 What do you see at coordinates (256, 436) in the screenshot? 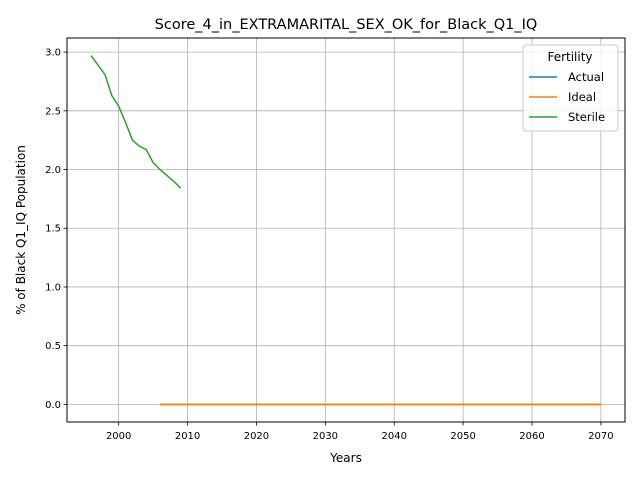
I see `x-tick-label: 2020` at bounding box center [256, 436].